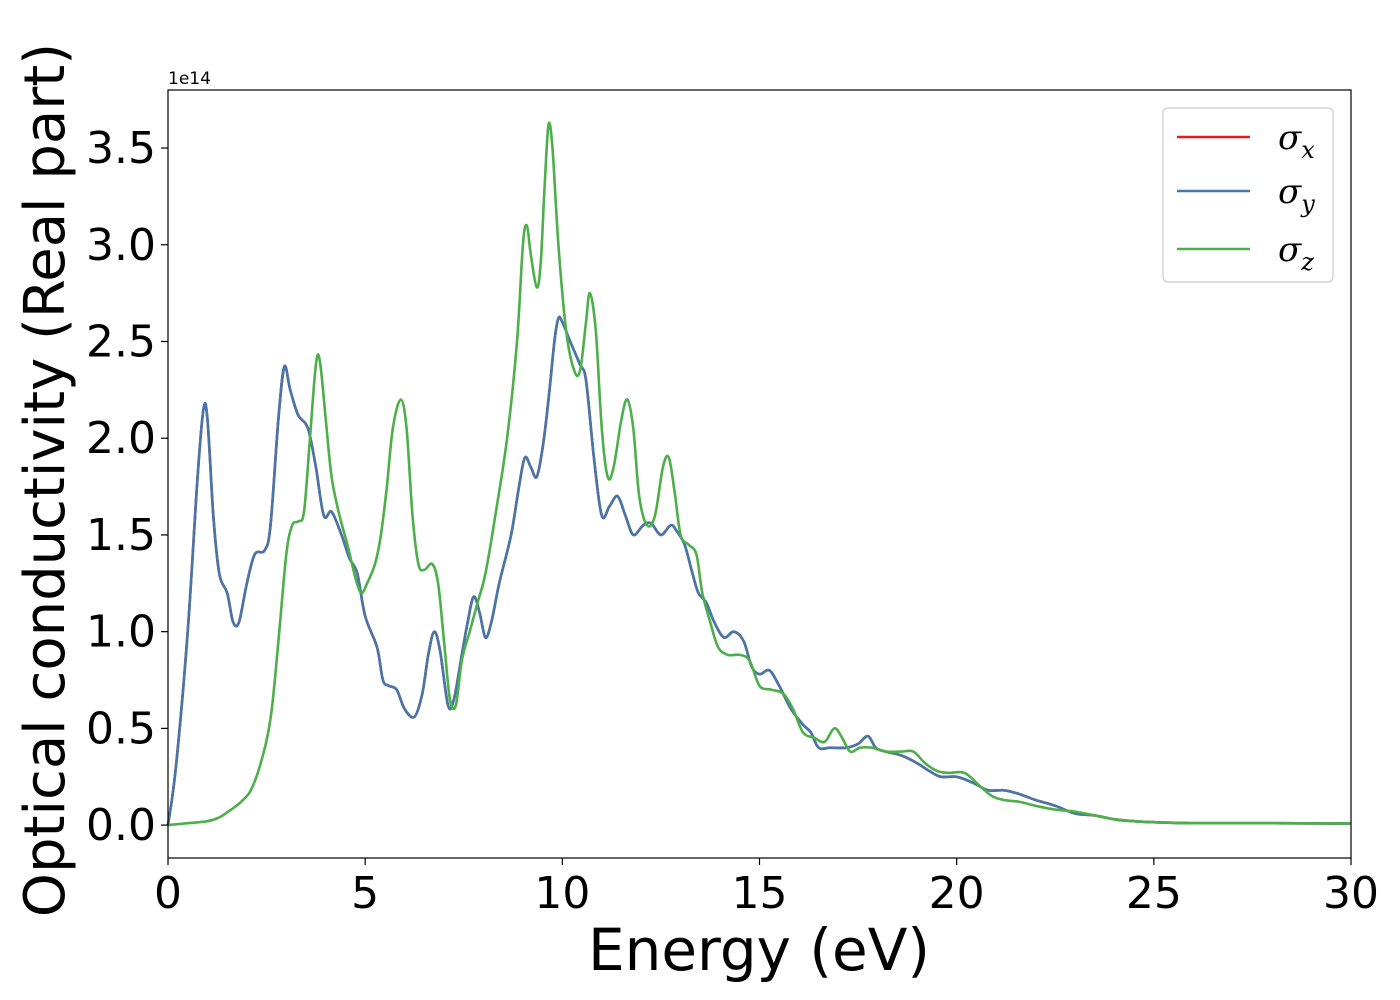 The height and width of the screenshot is (1000, 1400). I want to click on y-tick-label: 3.5, so click(121, 148).